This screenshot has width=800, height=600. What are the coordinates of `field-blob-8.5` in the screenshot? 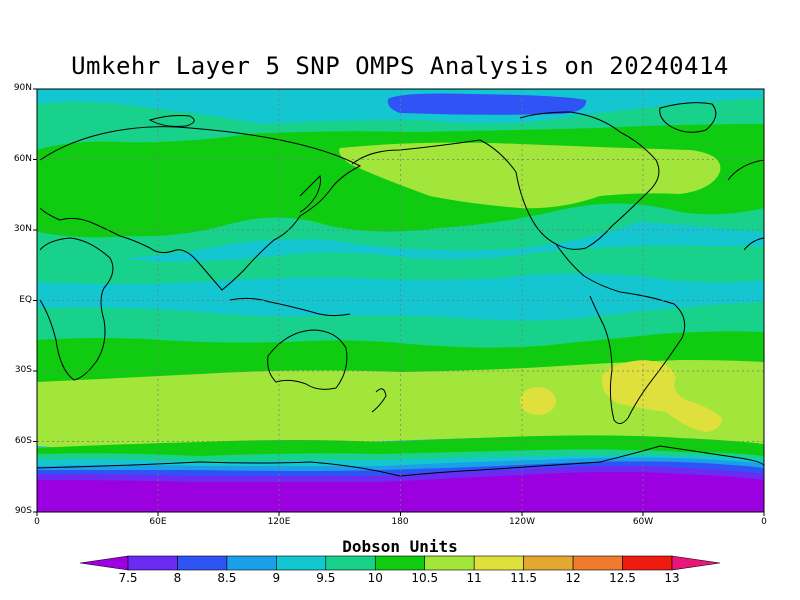 It's located at (487, 104).